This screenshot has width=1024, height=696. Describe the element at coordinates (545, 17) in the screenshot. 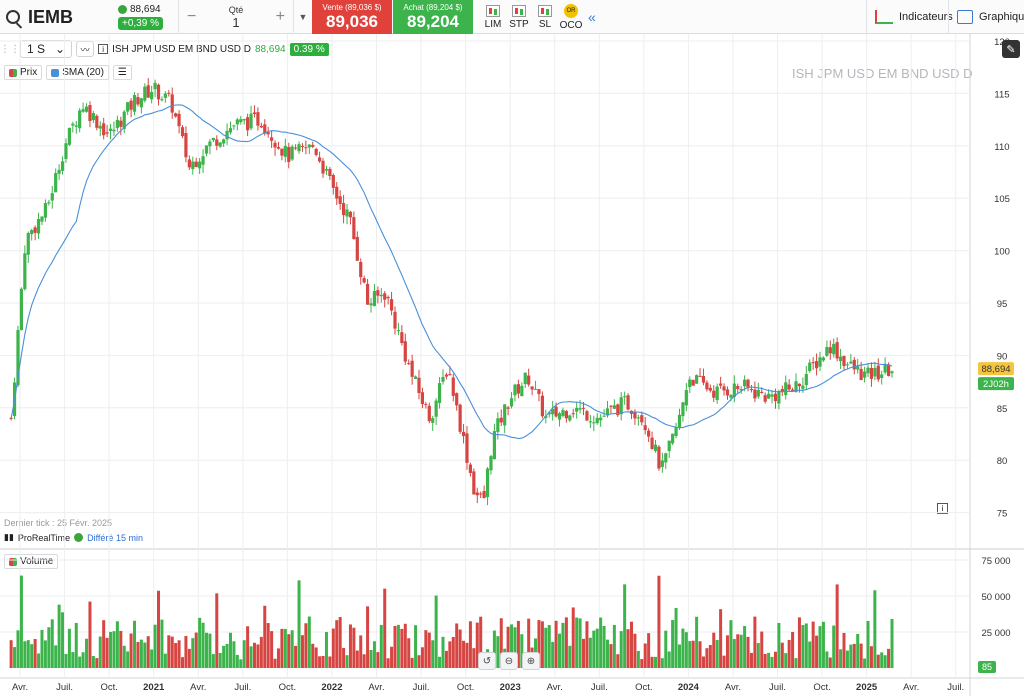

I see `order-sl-button: SL` at that location.